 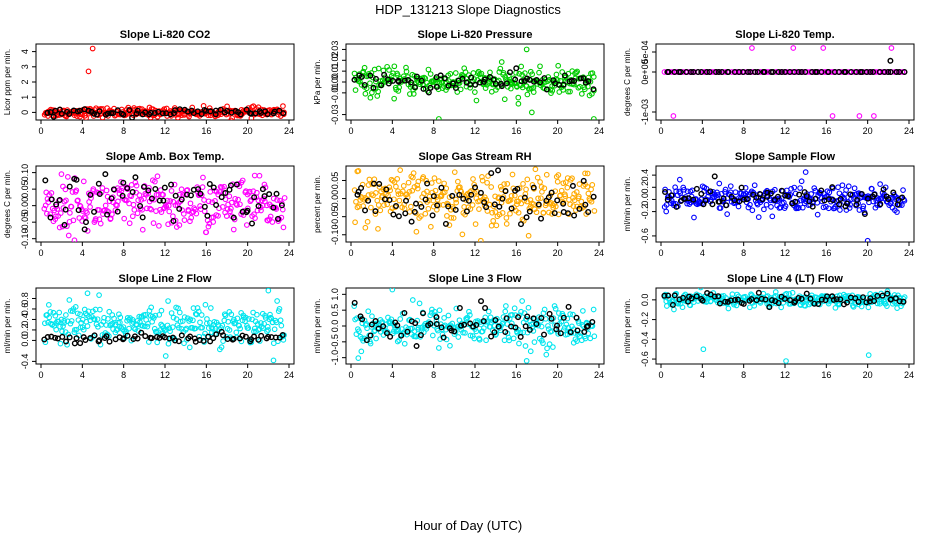 I want to click on panel-title: Slope Amb. Box Temp., so click(x=165, y=157).